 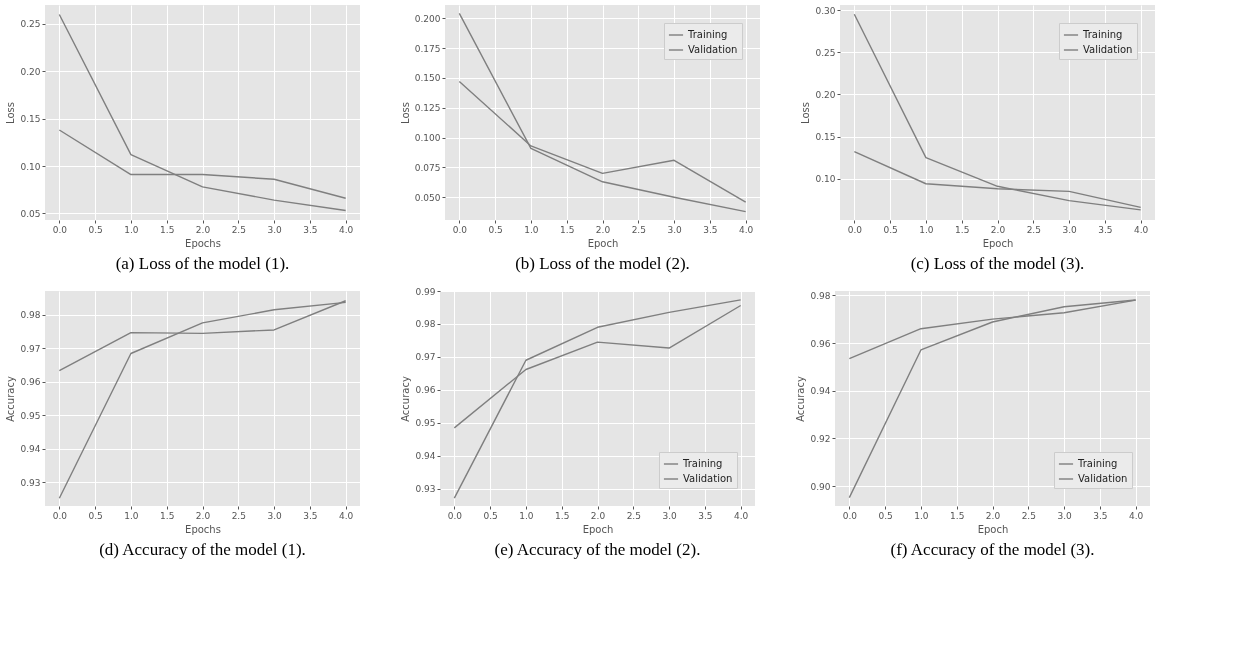 I want to click on y-tick-label: 0.30, so click(x=825, y=10).